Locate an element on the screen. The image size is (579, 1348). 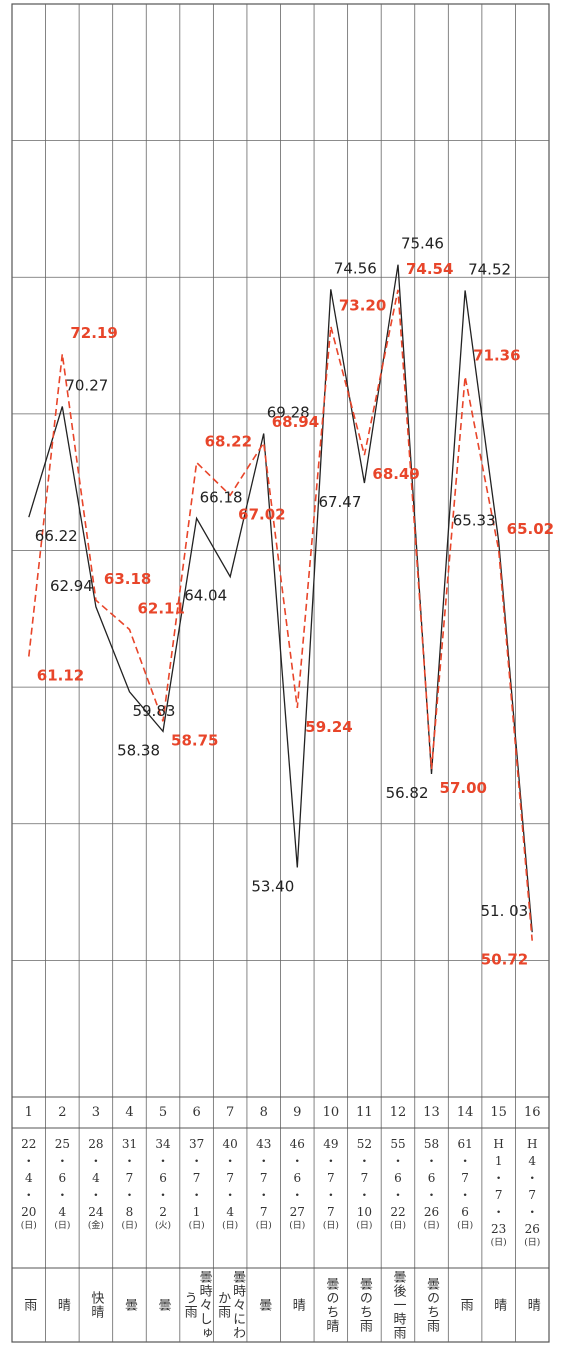
data-label: 73.20 is located at coordinates (362, 305).